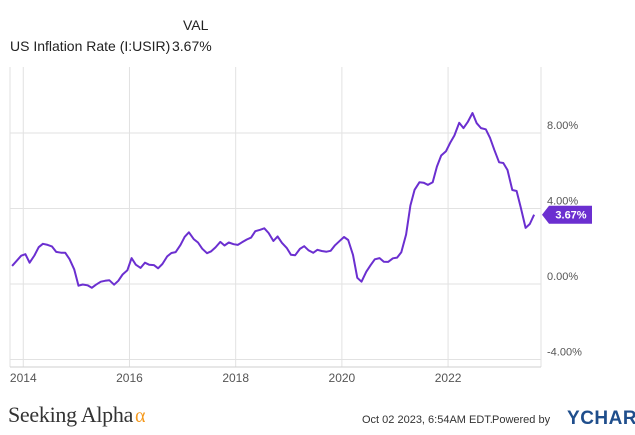 The width and height of the screenshot is (635, 435). I want to click on y-axis-ticks: 8.00% 4.00% 0.00% -4.00%, so click(564, 239).